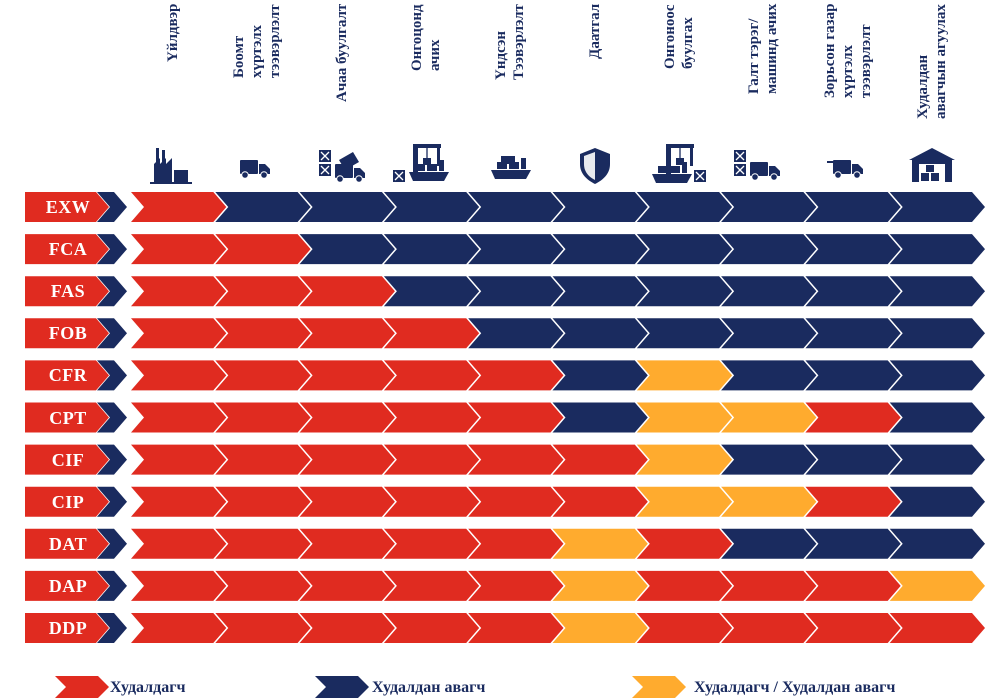 The width and height of the screenshot is (1000, 700). What do you see at coordinates (763, 163) in the screenshot?
I see `train-truck-loading-icon` at bounding box center [763, 163].